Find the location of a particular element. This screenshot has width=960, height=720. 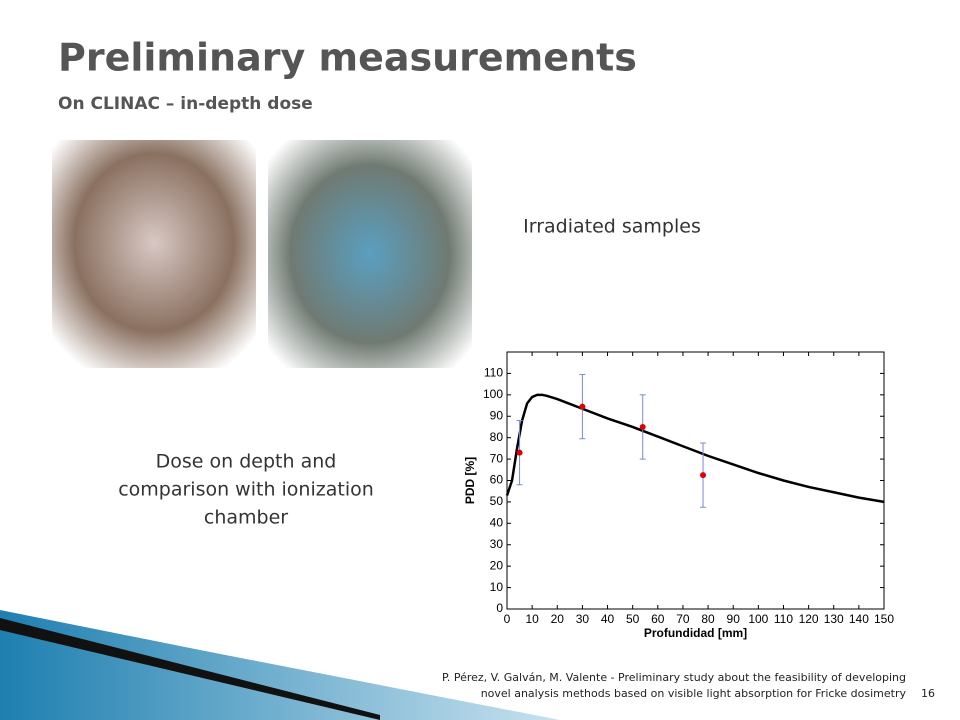

y-tick-label: 110 is located at coordinates (493, 373).